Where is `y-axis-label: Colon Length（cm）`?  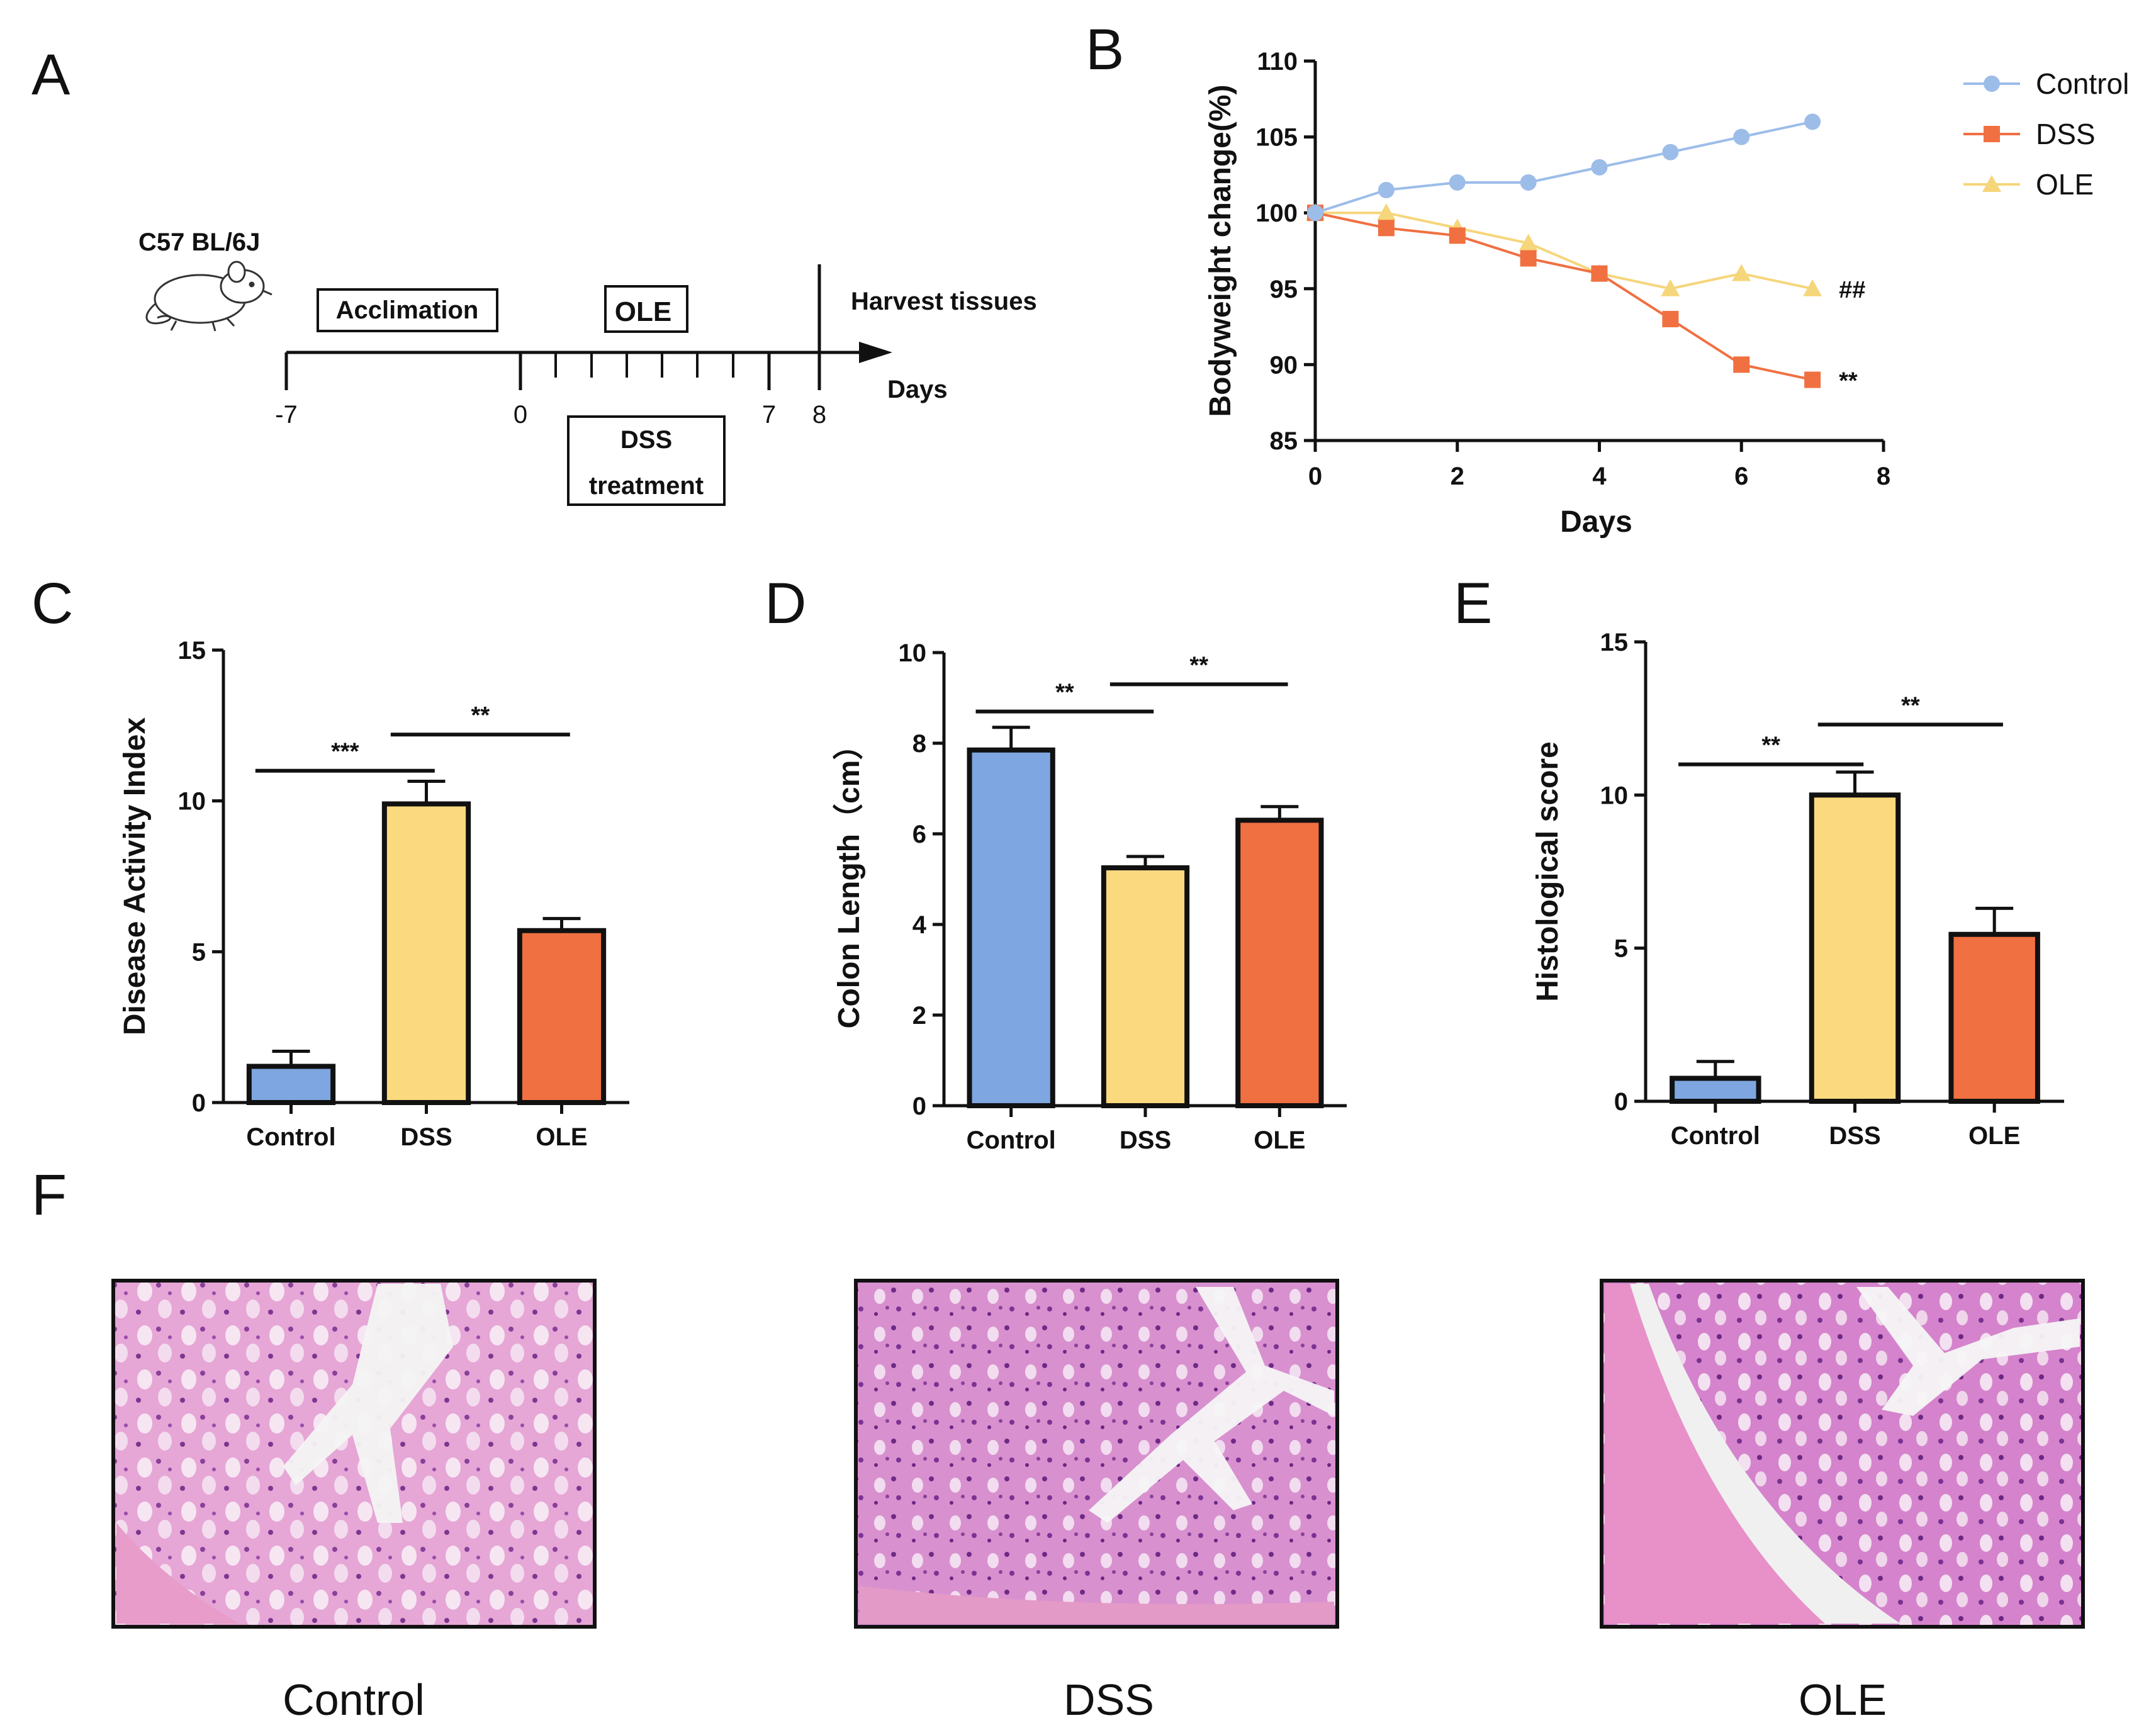 y-axis-label: Colon Length（cm） is located at coordinates (849, 879).